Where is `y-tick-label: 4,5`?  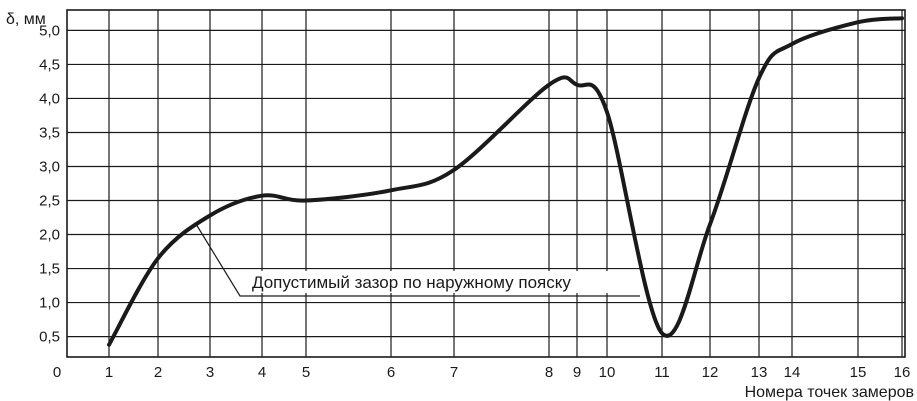 y-tick-label: 4,5 is located at coordinates (49, 64).